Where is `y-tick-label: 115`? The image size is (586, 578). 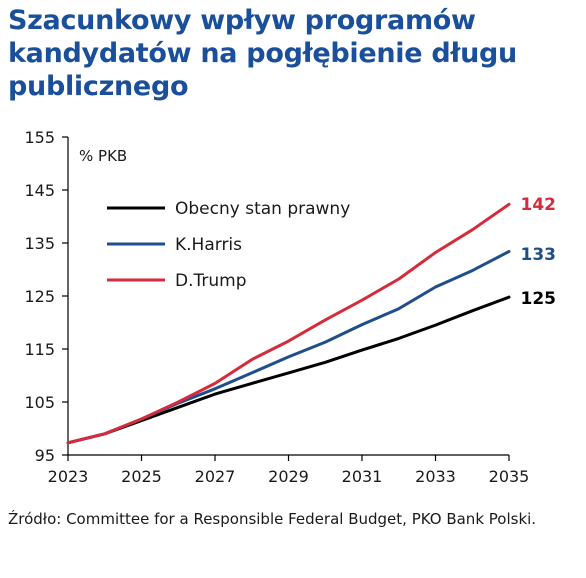
y-tick-label: 115 is located at coordinates (39, 349).